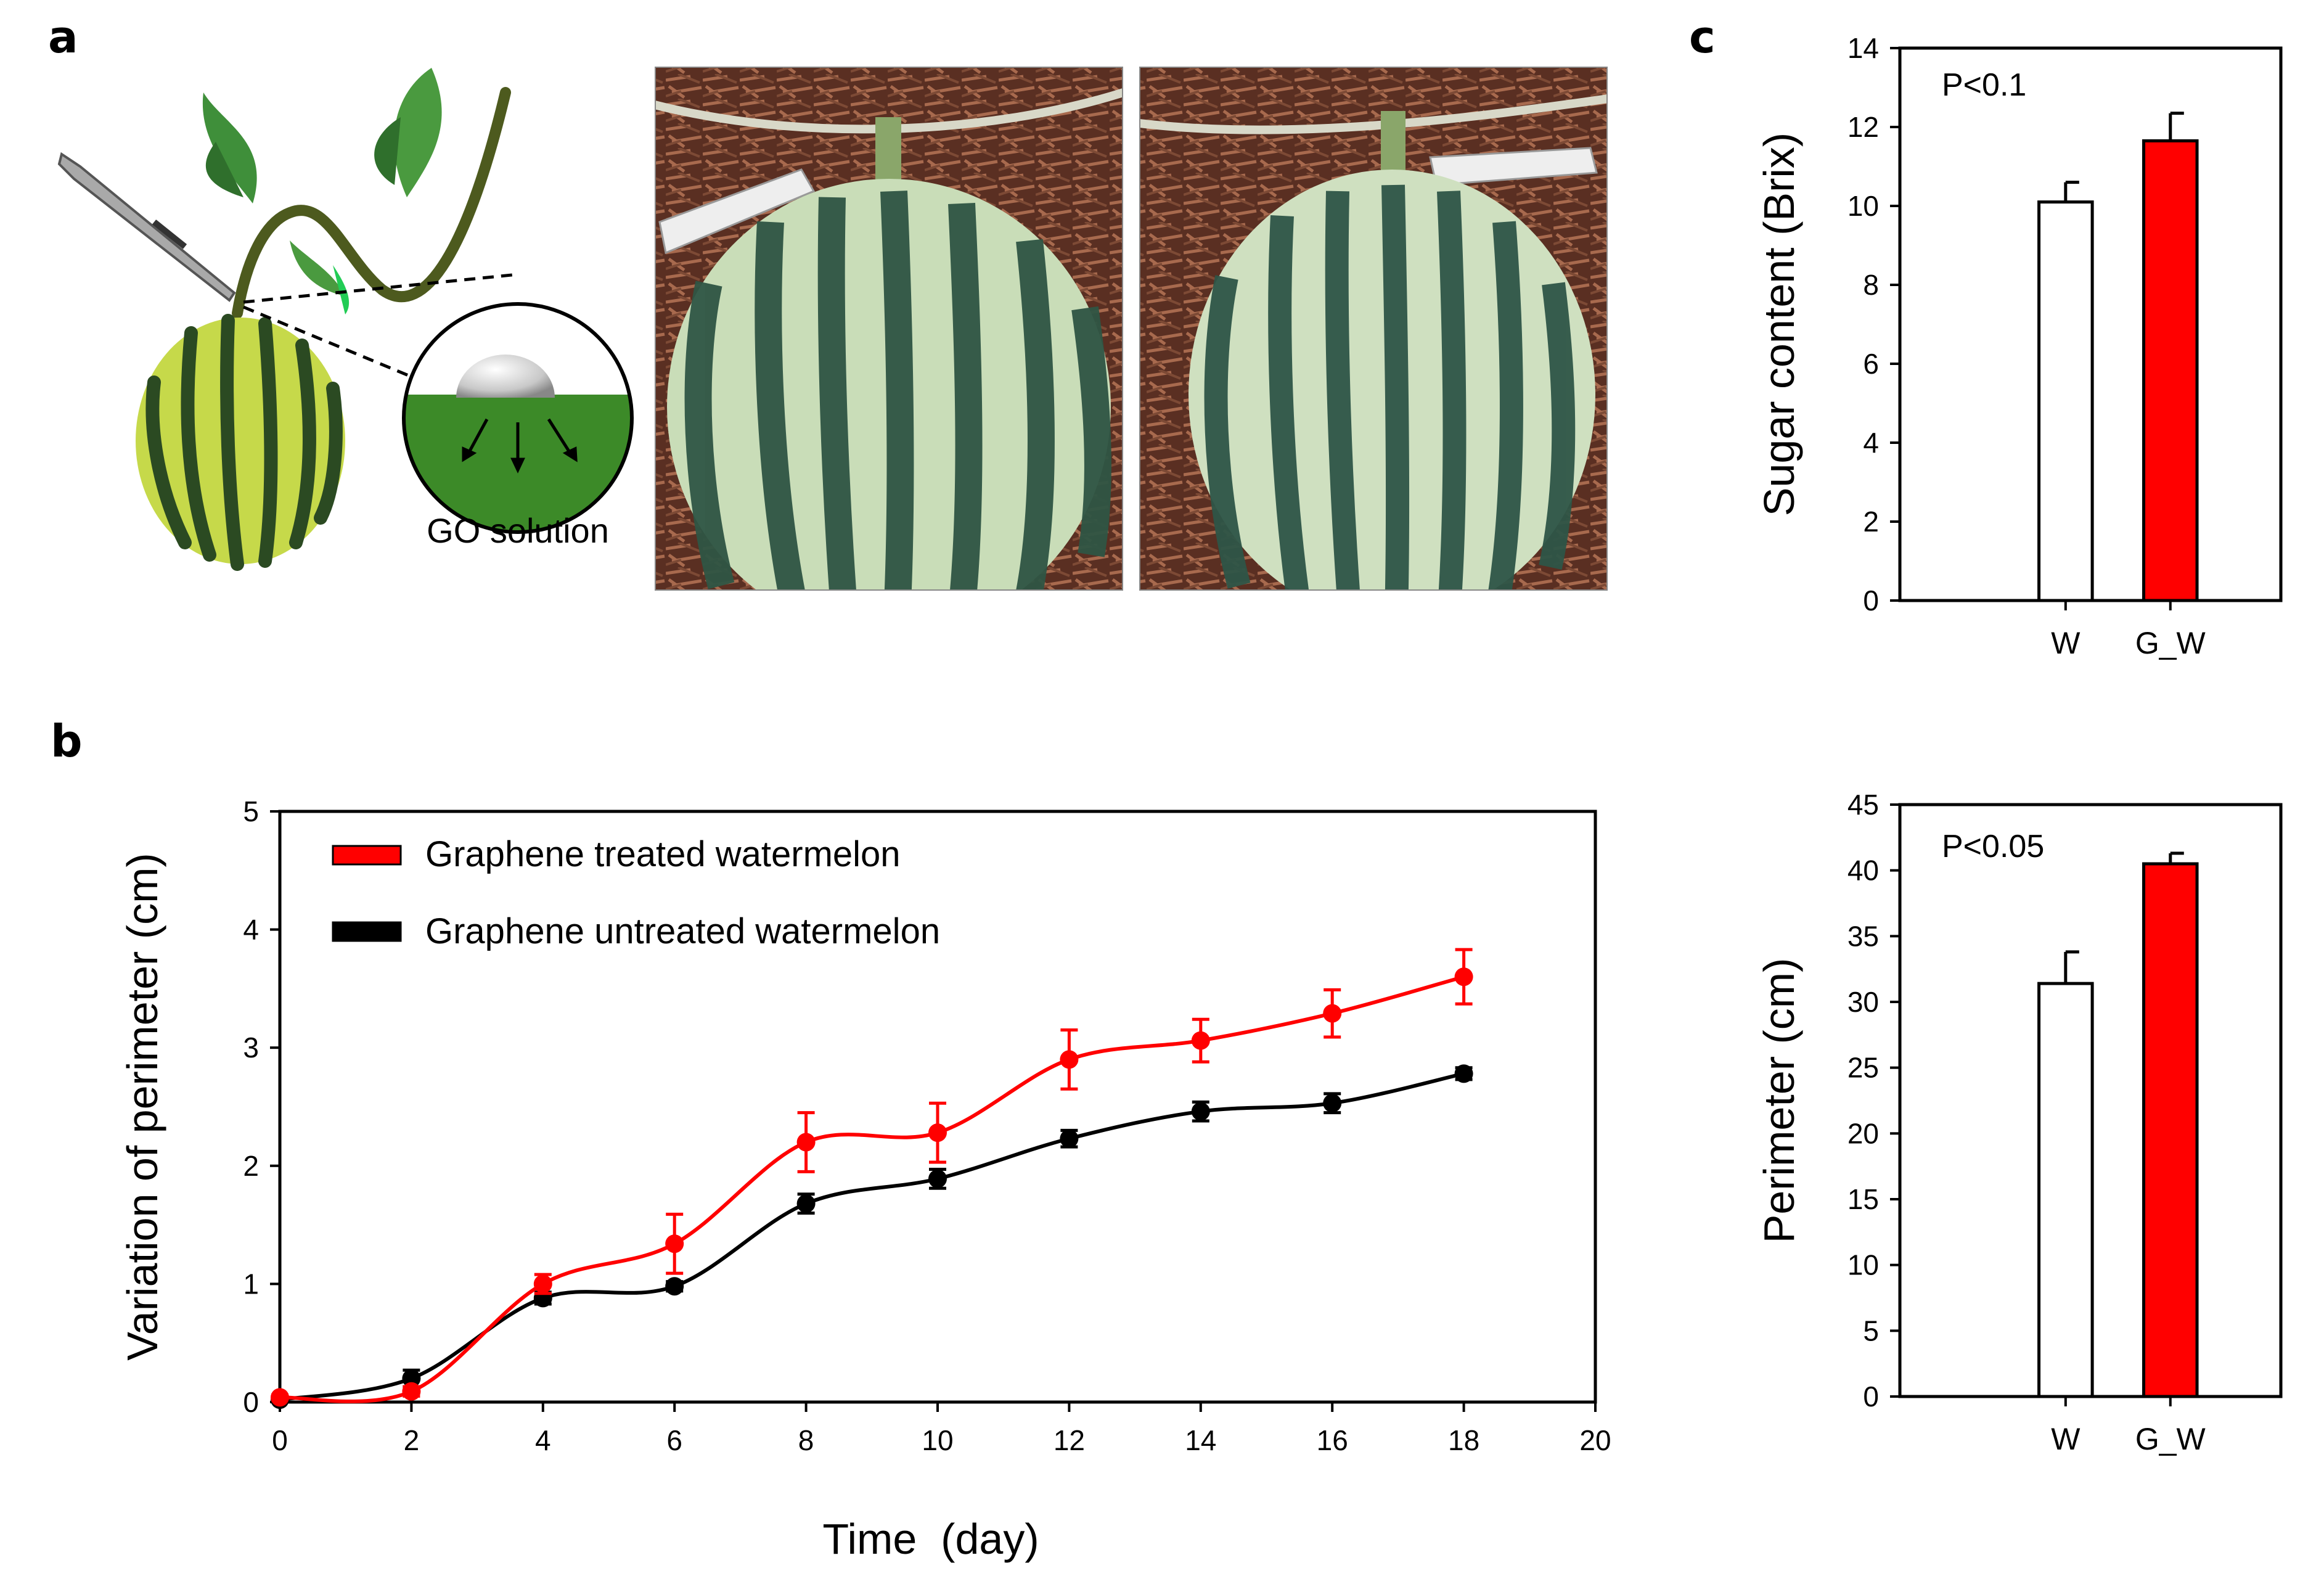 This screenshot has height=1571, width=2324. I want to click on watermelon-photo-untreated, so click(889, 329).